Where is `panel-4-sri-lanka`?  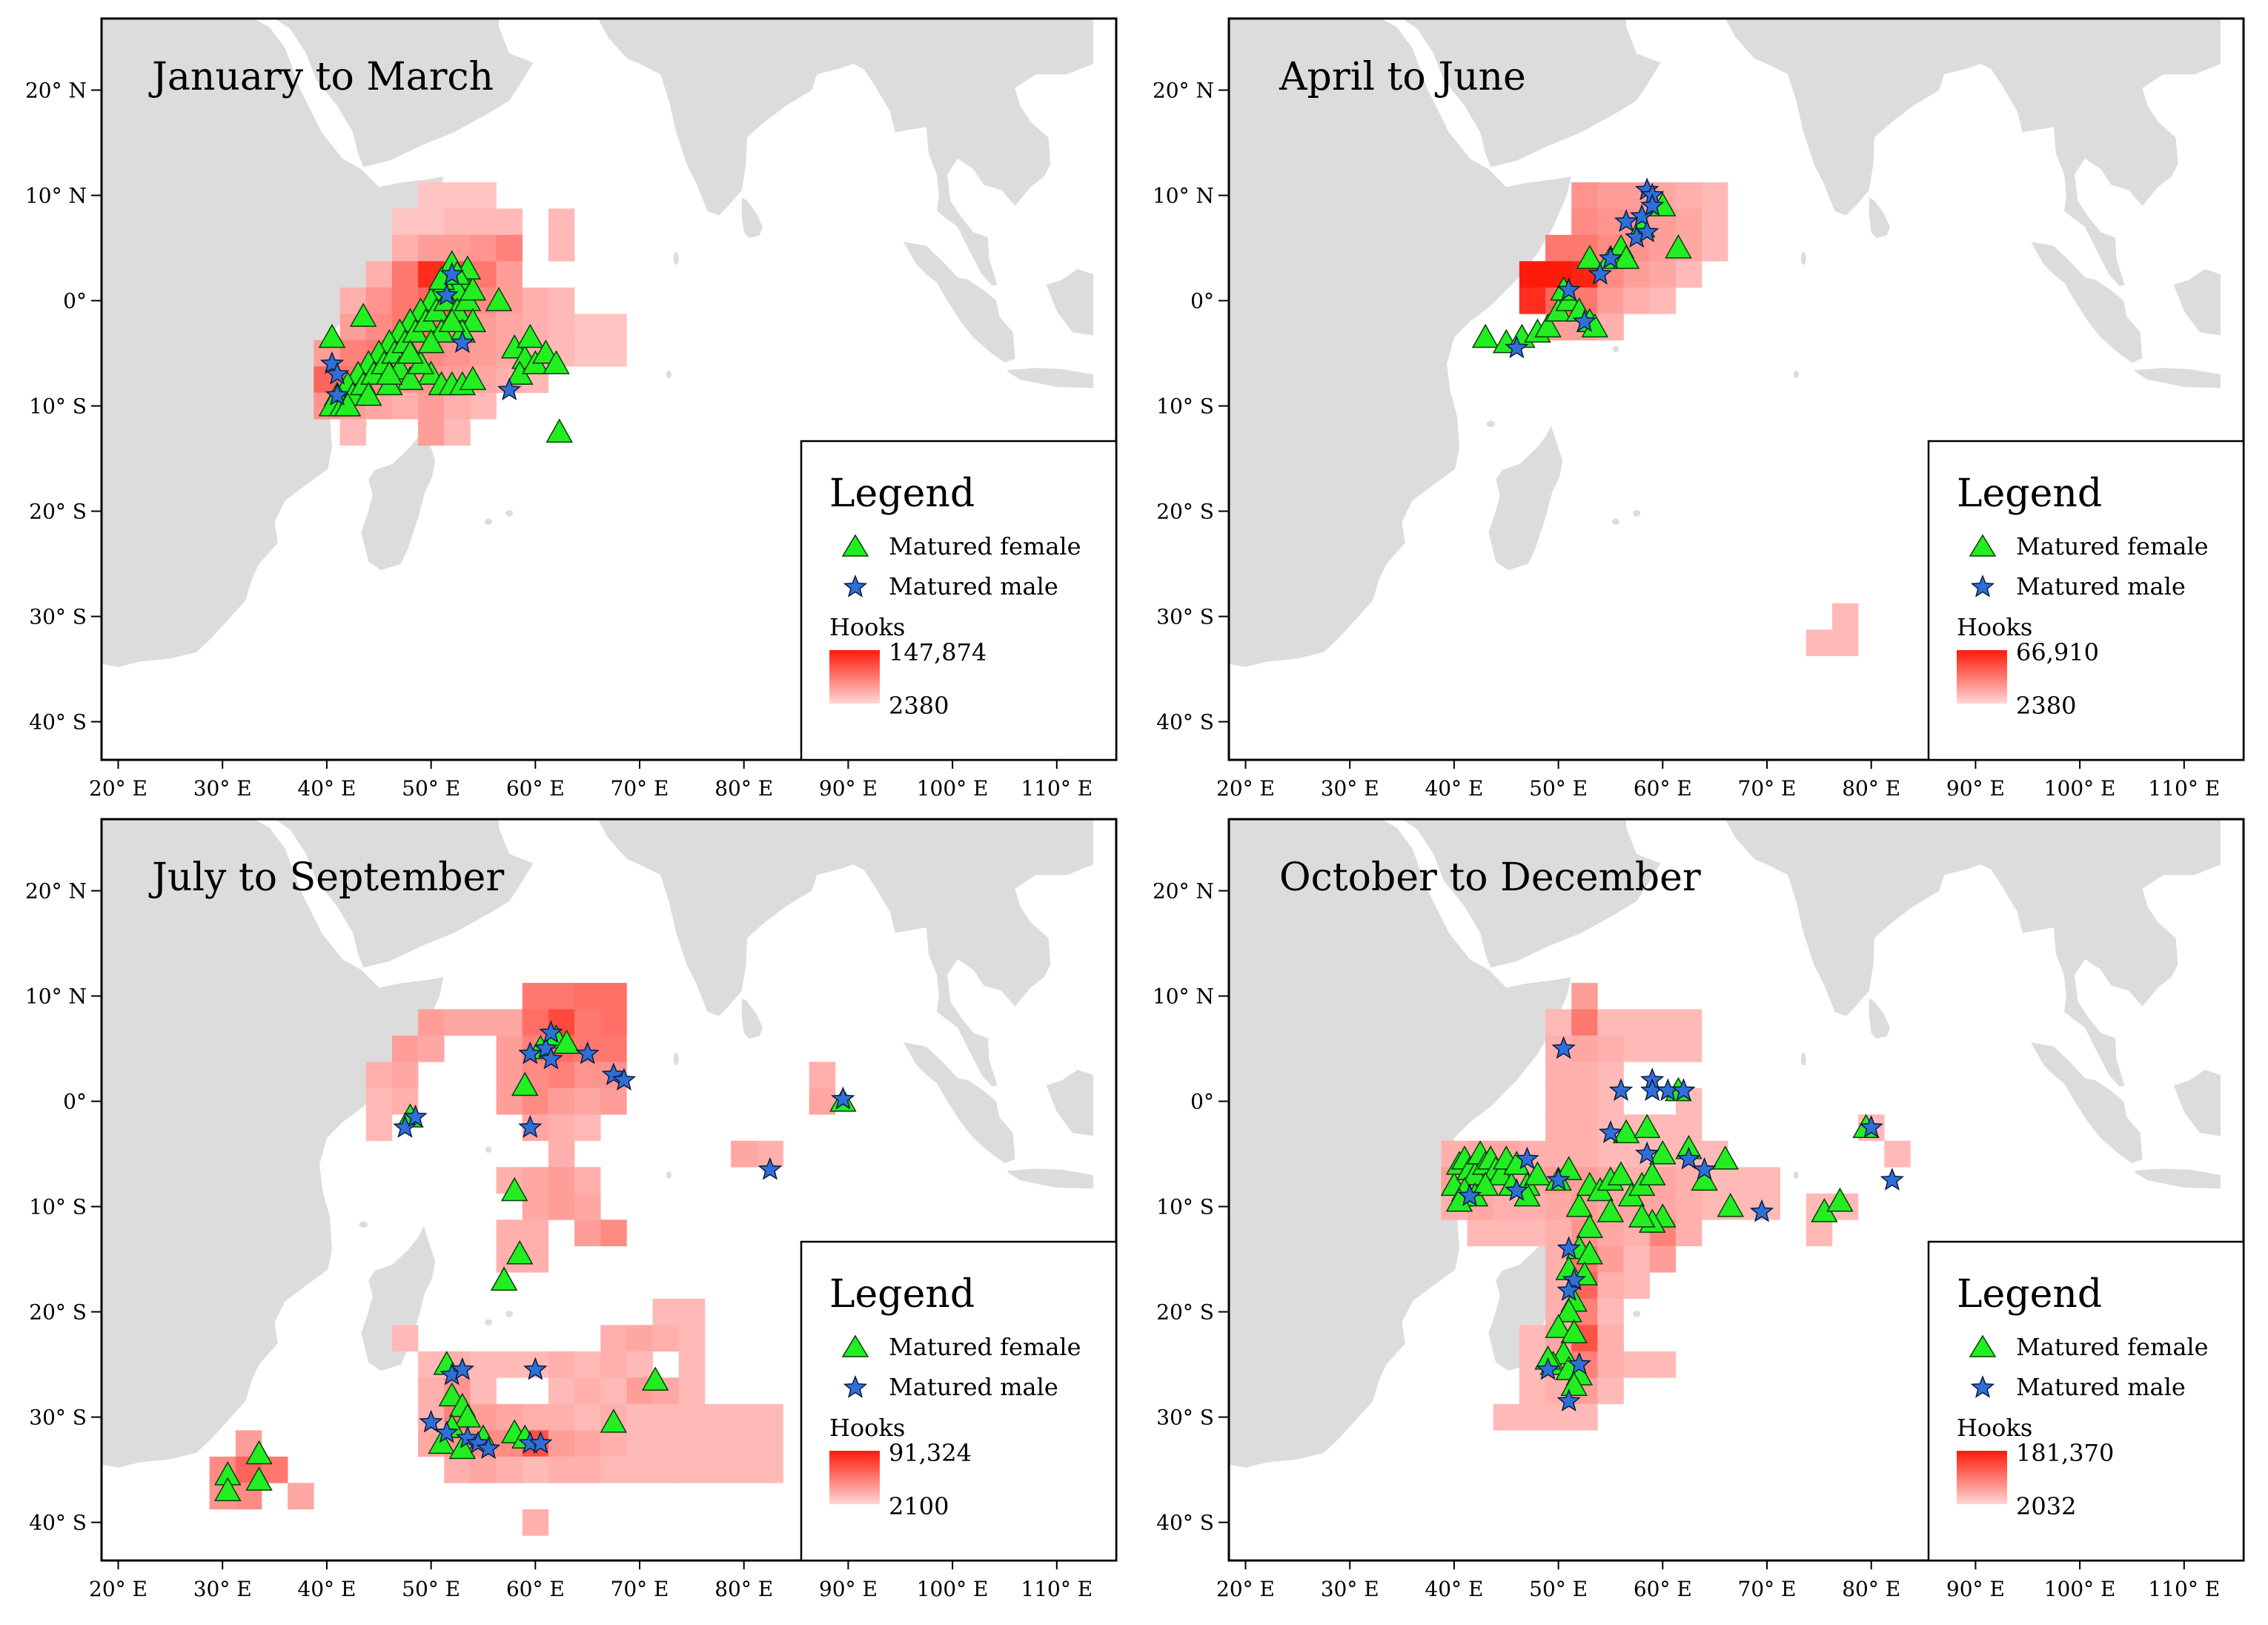 panel-4-sri-lanka is located at coordinates (1880, 1018).